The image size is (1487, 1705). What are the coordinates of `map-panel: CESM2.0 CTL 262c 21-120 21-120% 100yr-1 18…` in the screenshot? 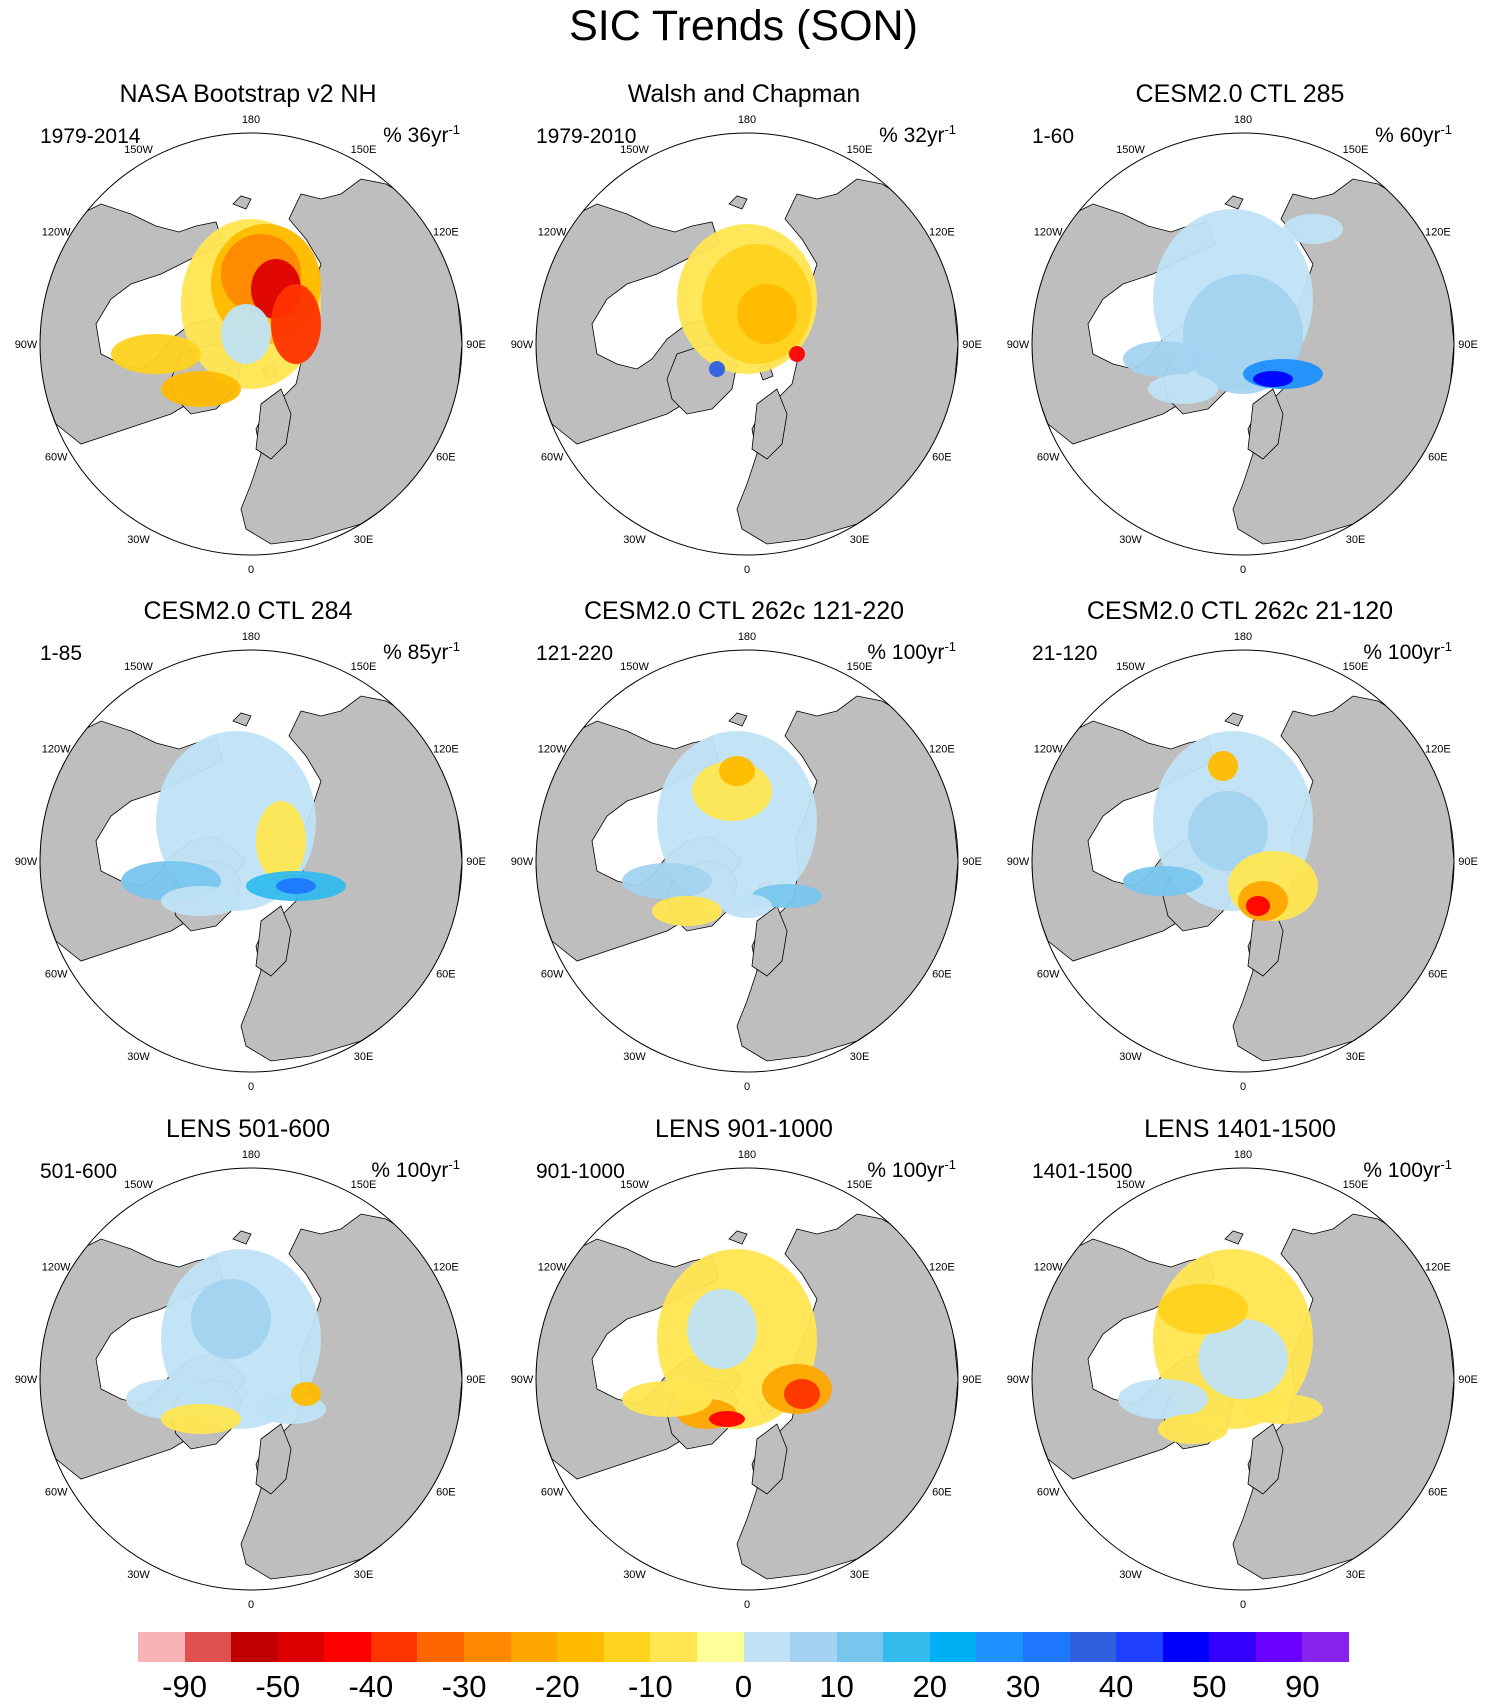 It's located at (1239, 805).